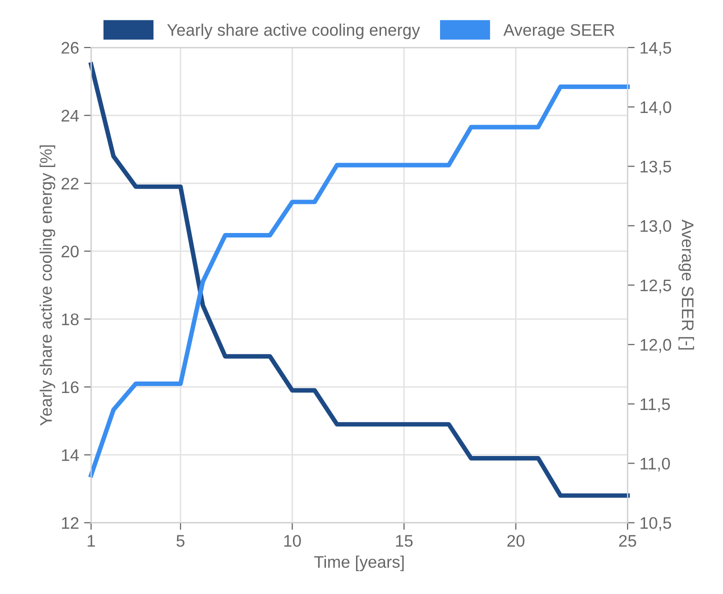 Image resolution: width=723 pixels, height=594 pixels. What do you see at coordinates (48, 285) in the screenshot?
I see `y-axis-title: Yearly share active cooling energy [%]` at bounding box center [48, 285].